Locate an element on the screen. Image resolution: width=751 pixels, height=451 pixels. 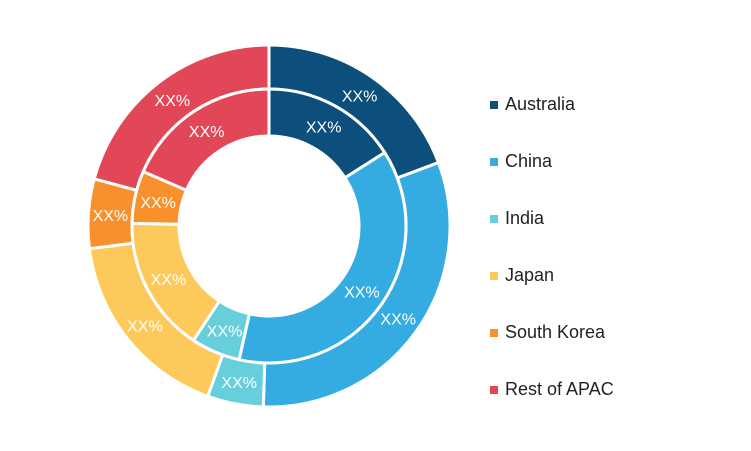
legend-item-south-korea: South Korea is located at coordinates (552, 332).